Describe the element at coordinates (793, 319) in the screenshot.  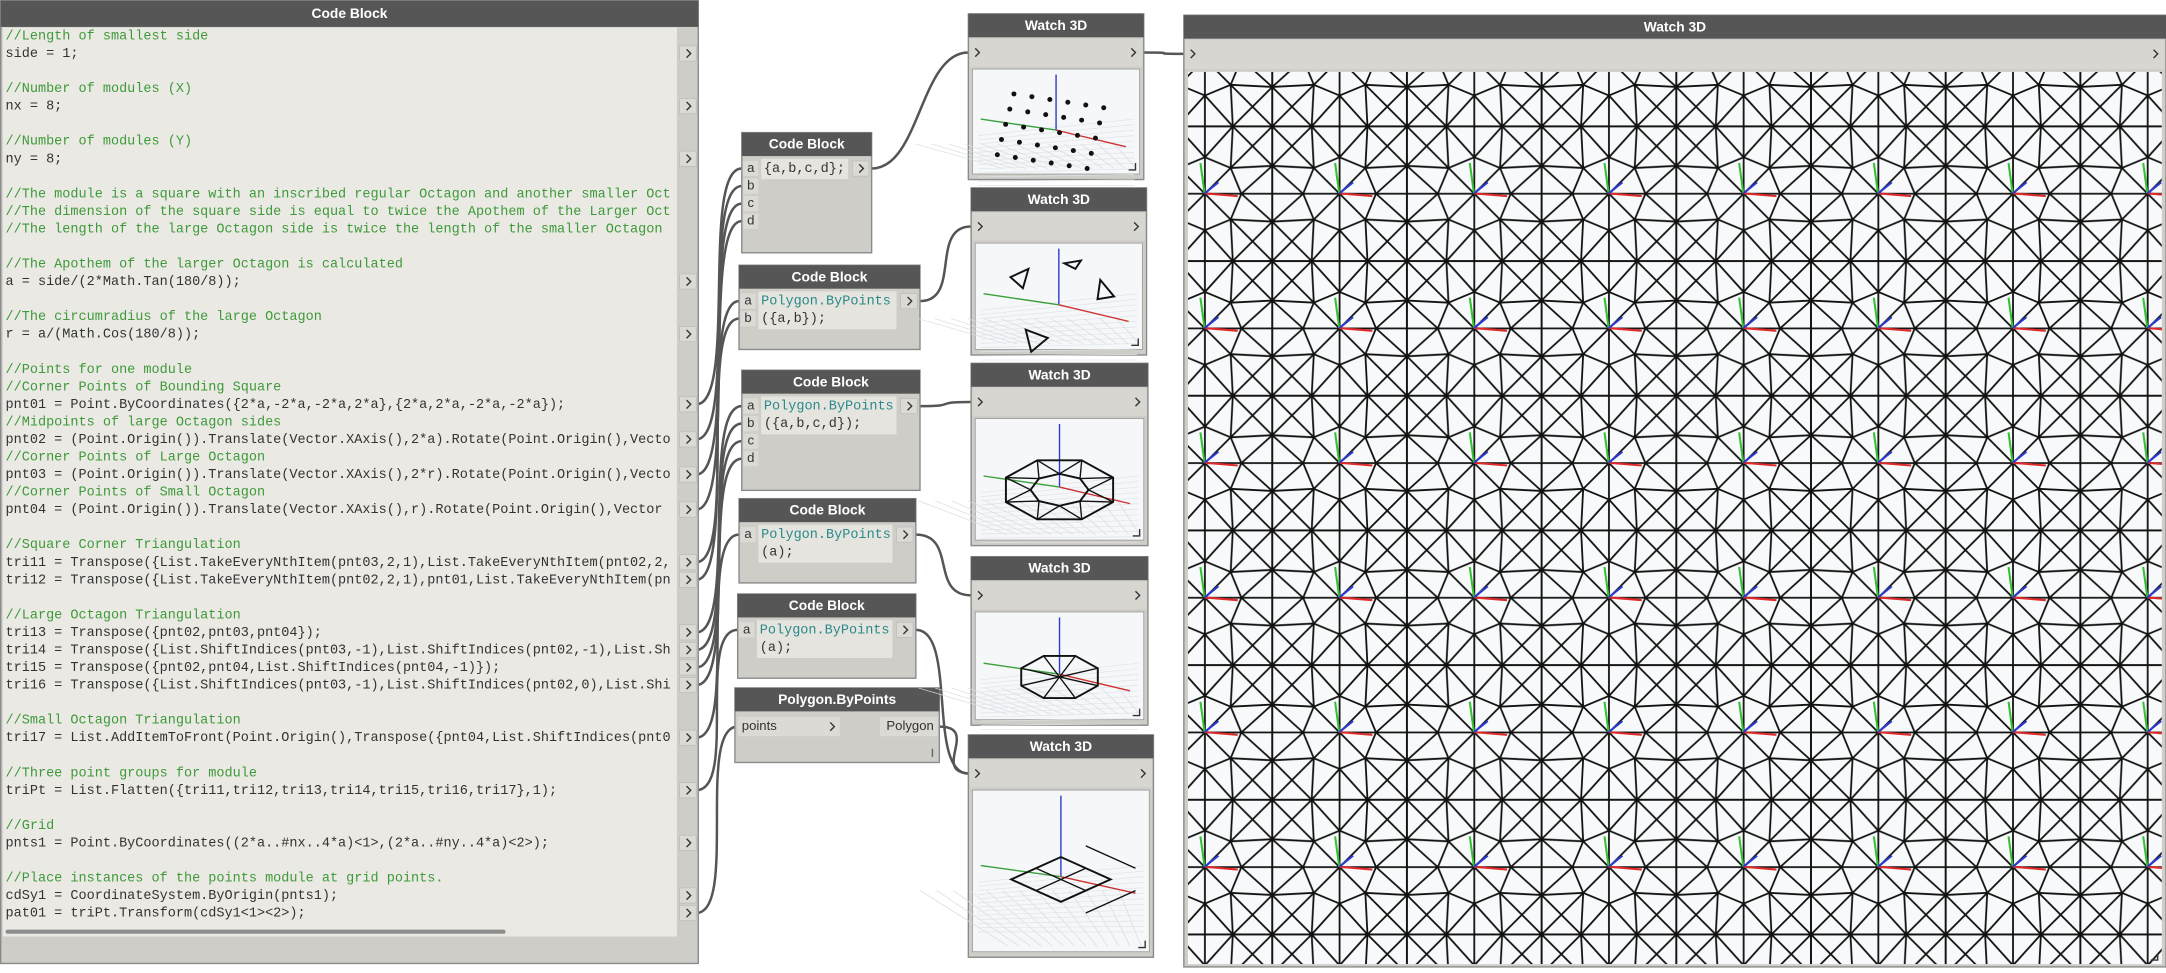
I see `code-line: ({a,b});` at that location.